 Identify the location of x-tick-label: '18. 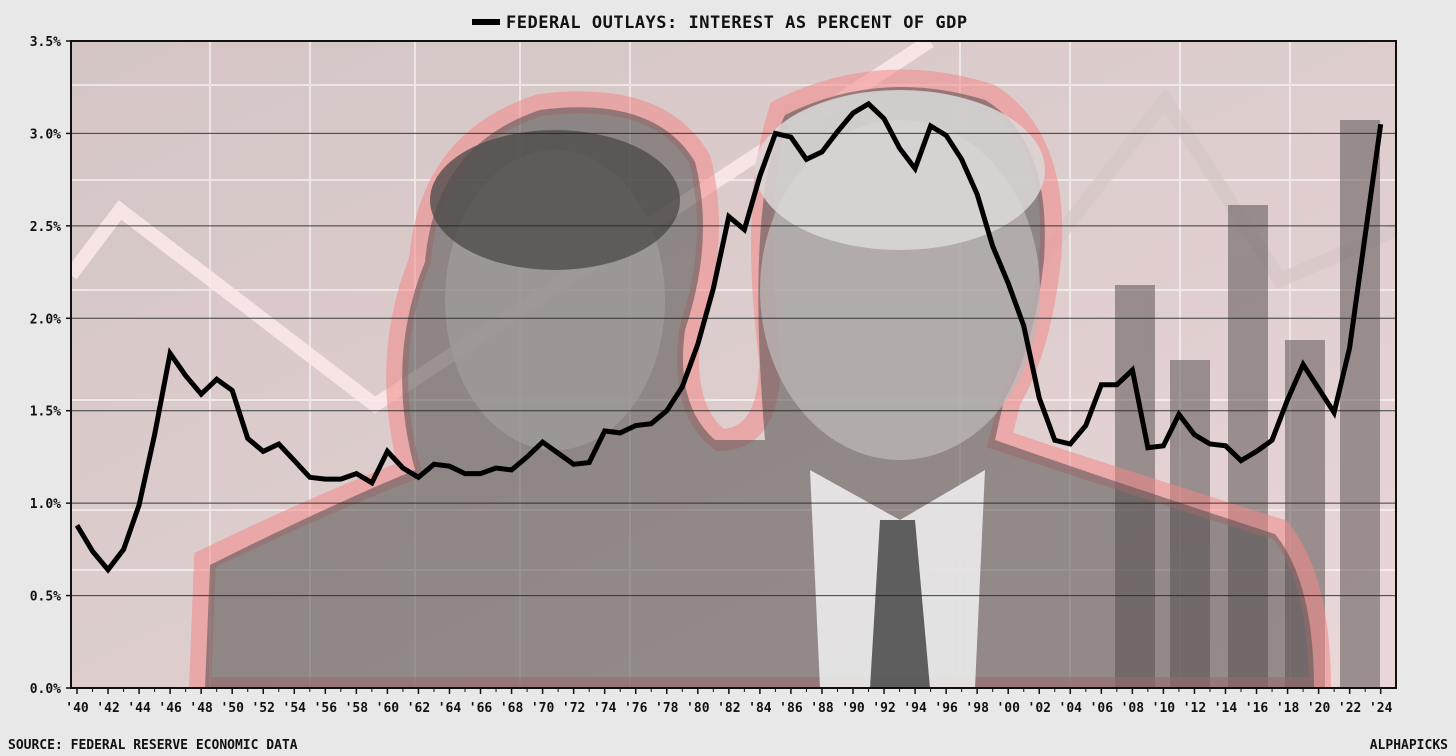
(1288, 708).